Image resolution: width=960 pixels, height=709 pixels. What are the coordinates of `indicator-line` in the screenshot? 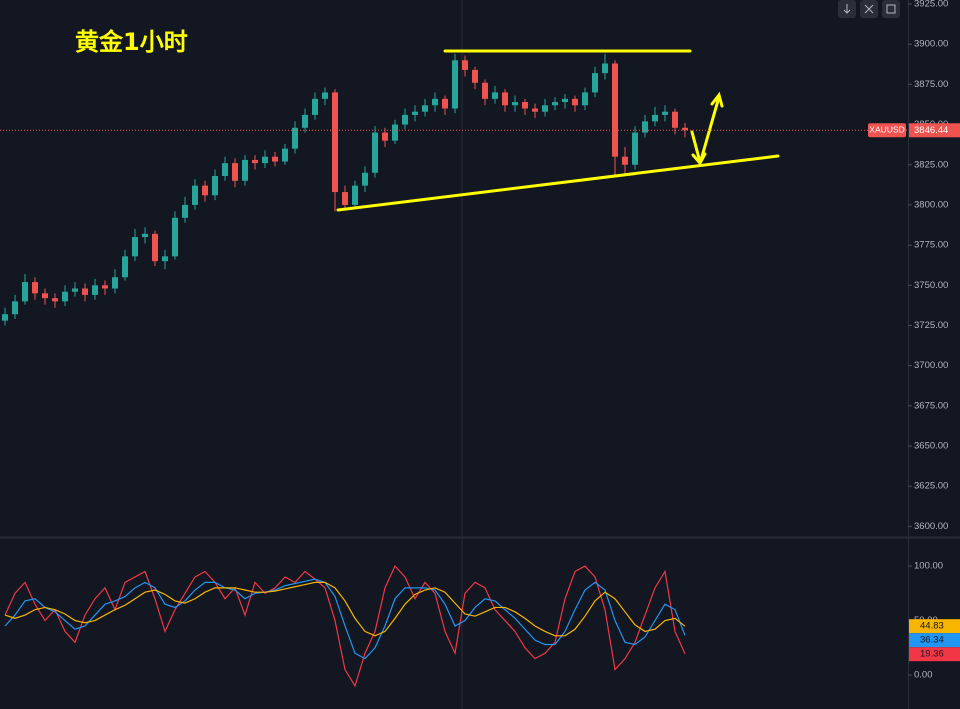 It's located at (345, 609).